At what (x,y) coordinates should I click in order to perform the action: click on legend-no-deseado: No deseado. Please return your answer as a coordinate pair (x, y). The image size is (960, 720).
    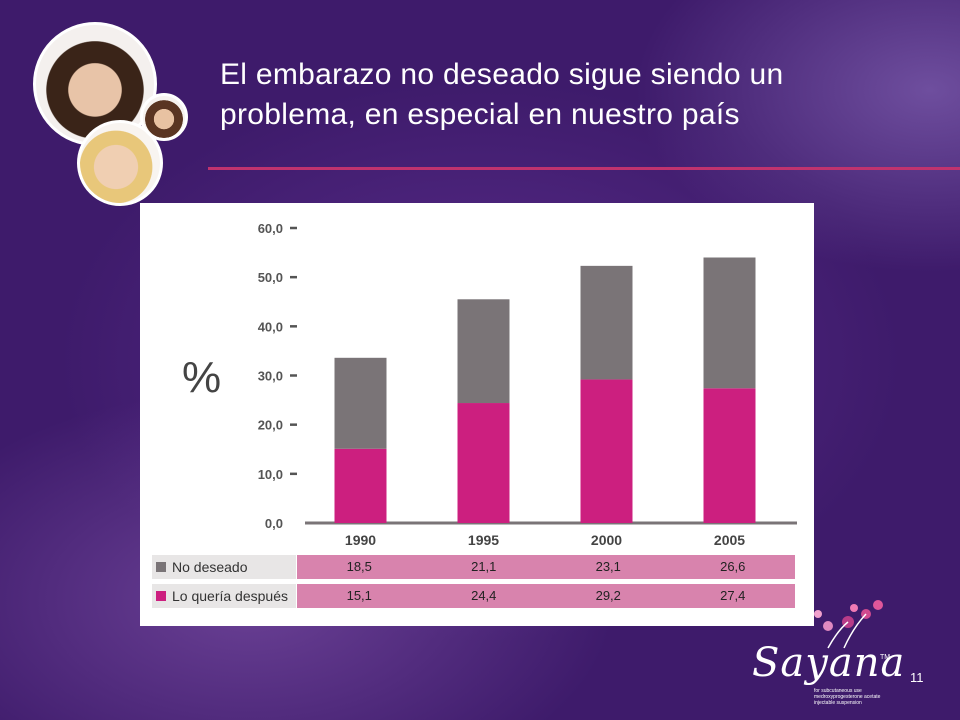
    Looking at the image, I should click on (224, 567).